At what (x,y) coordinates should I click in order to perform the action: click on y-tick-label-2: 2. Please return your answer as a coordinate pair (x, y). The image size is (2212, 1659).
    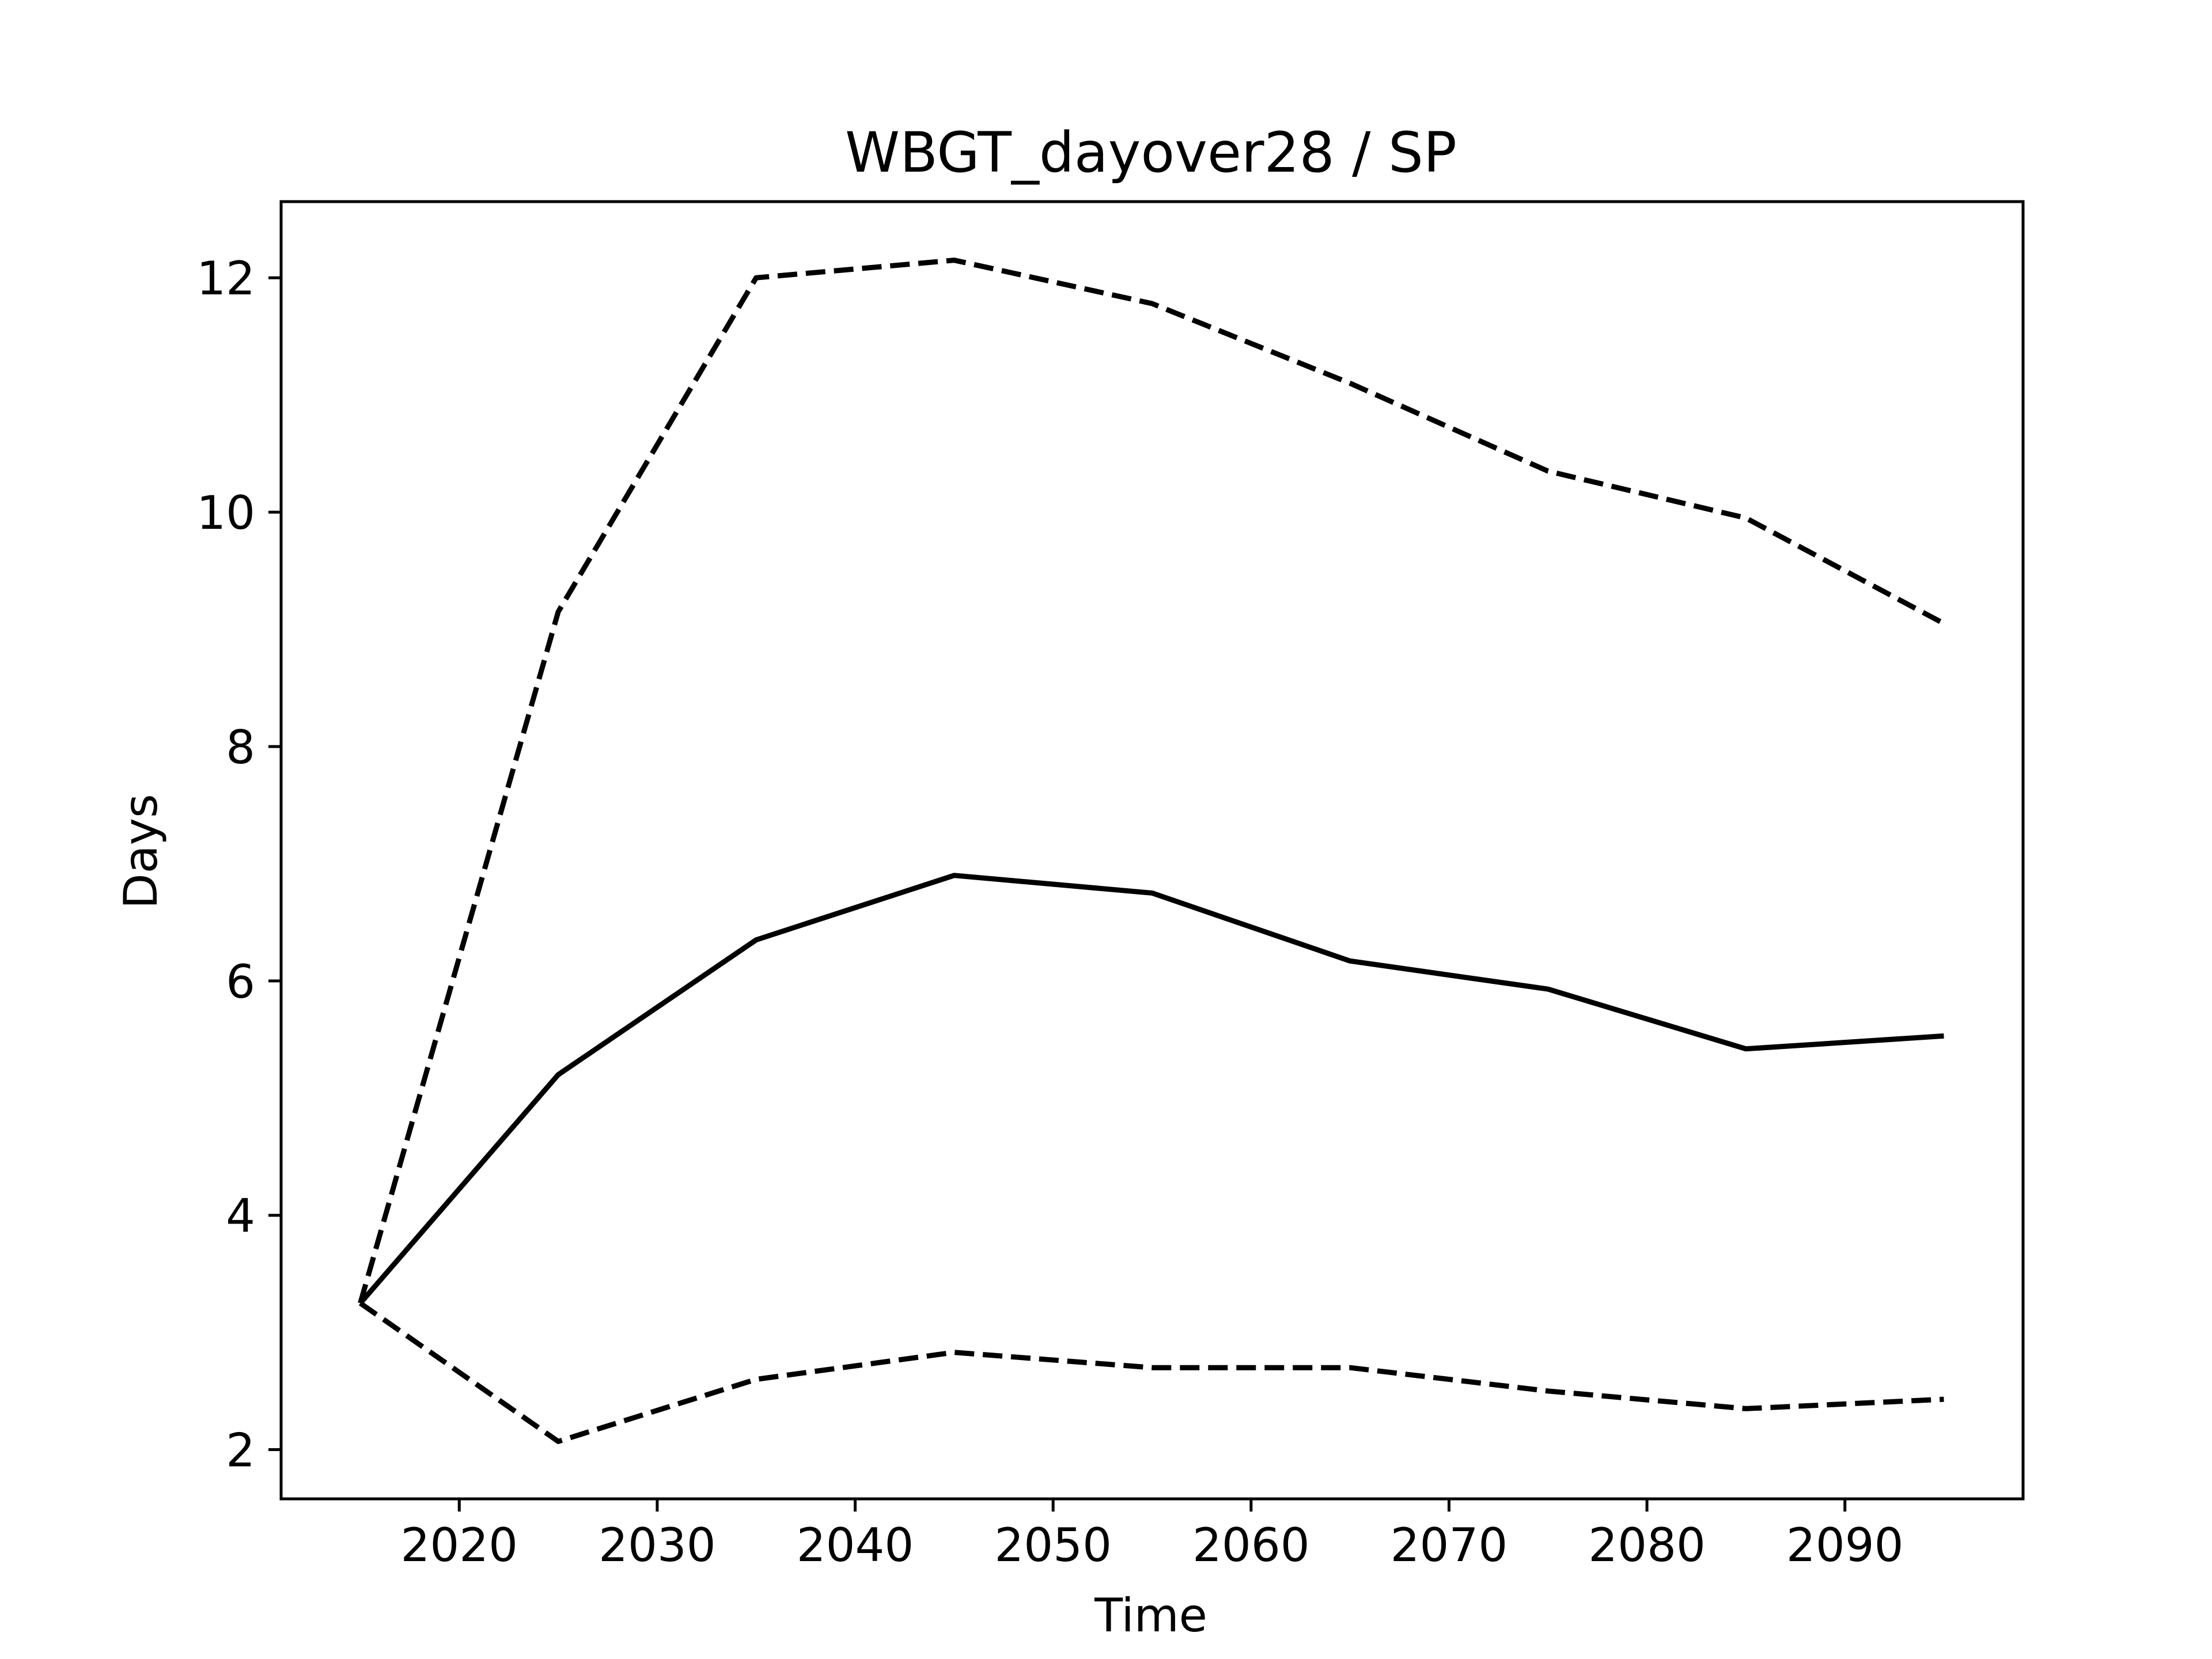
    Looking at the image, I should click on (240, 1451).